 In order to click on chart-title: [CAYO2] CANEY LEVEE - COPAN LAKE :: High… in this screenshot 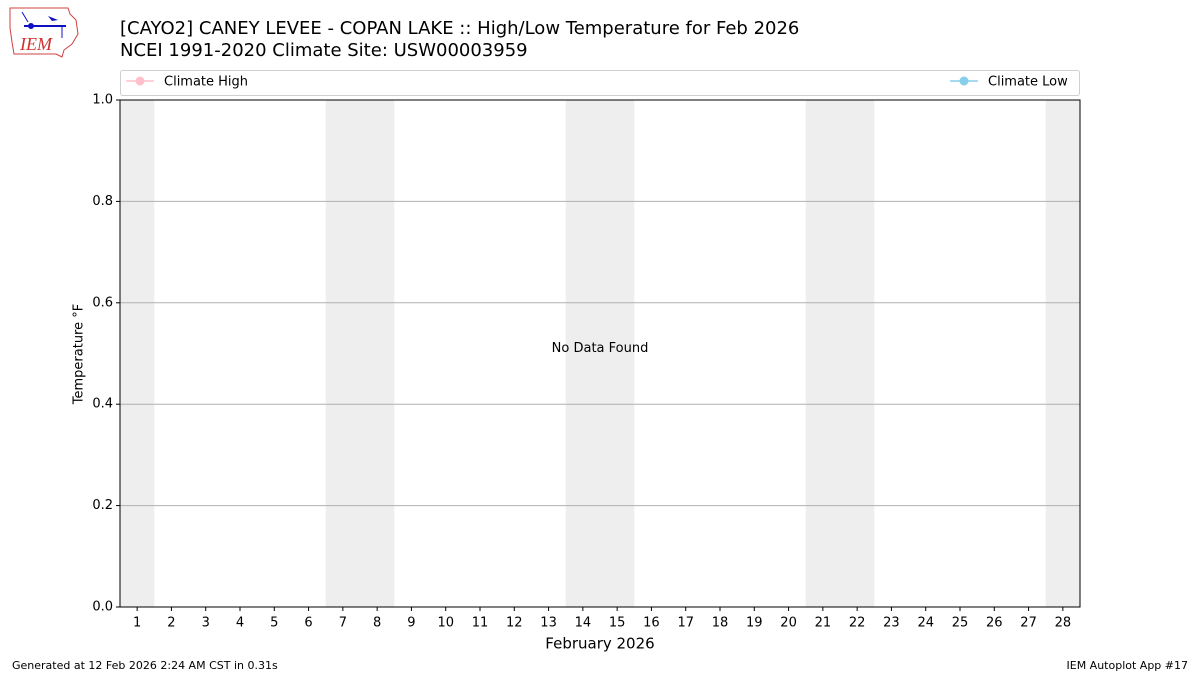, I will do `click(459, 28)`.